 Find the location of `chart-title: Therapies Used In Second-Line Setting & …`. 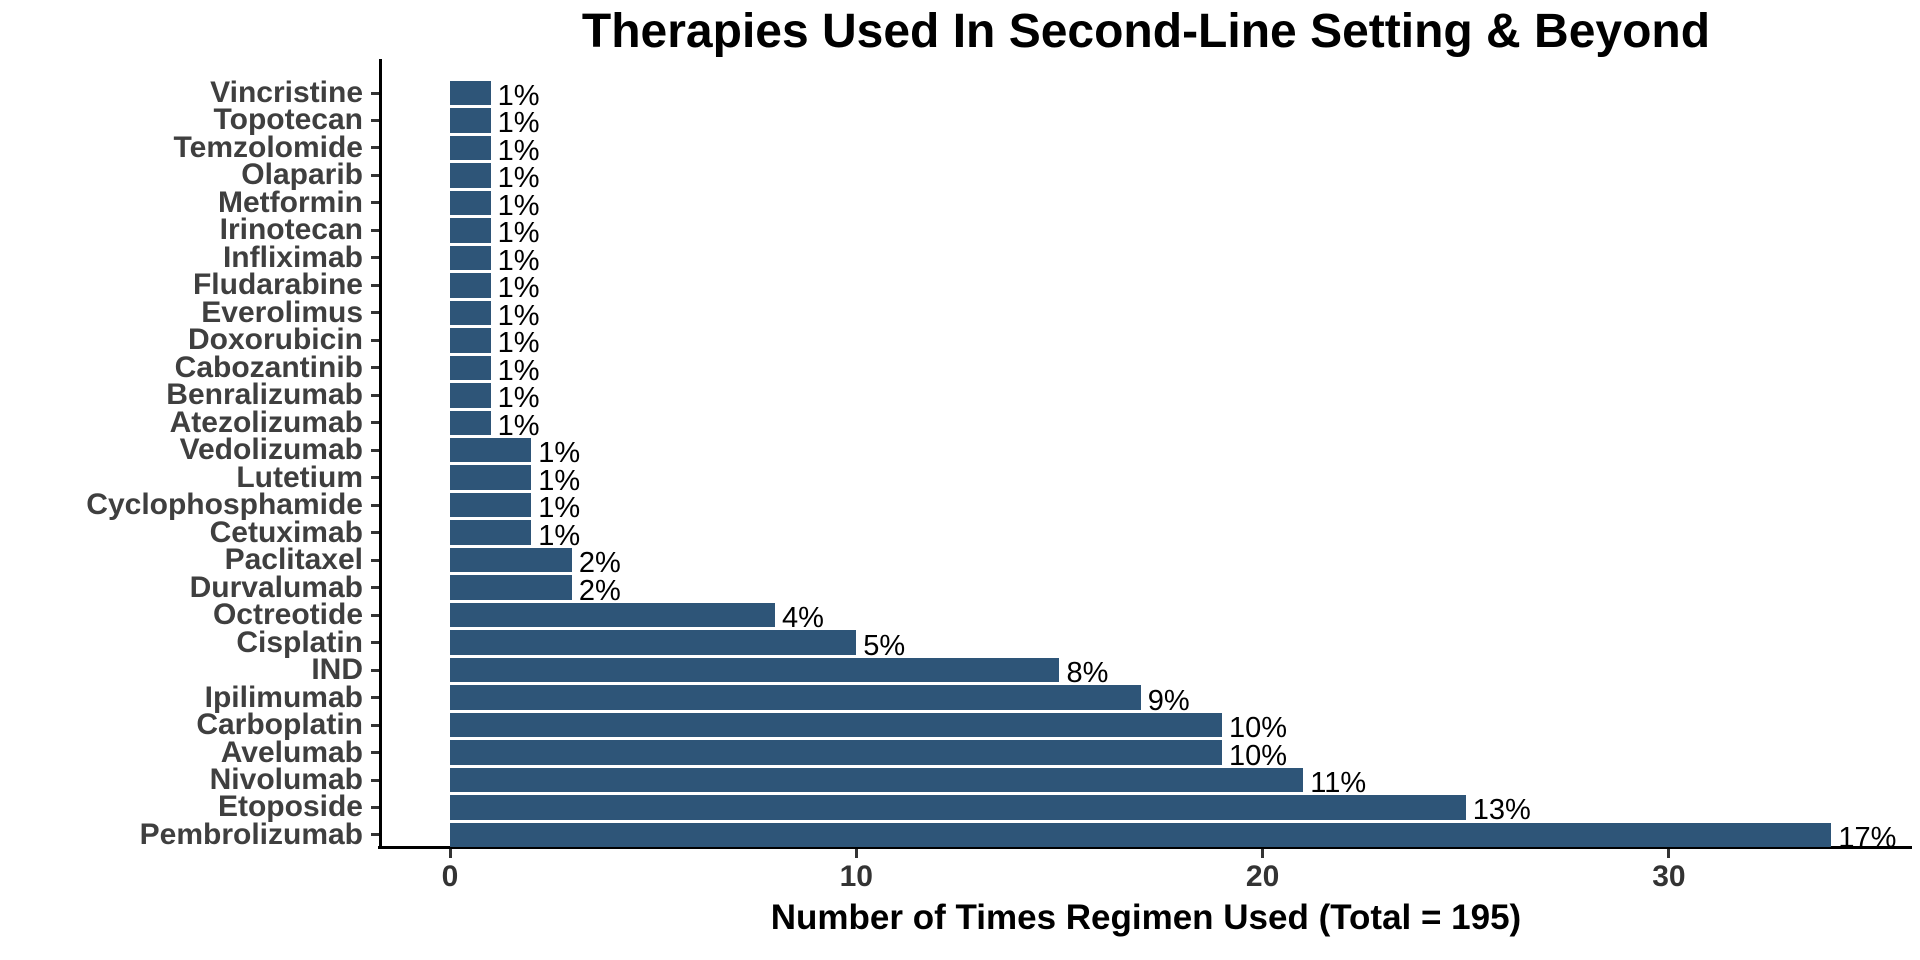

chart-title: Therapies Used In Second-Line Setting & … is located at coordinates (1146, 31).